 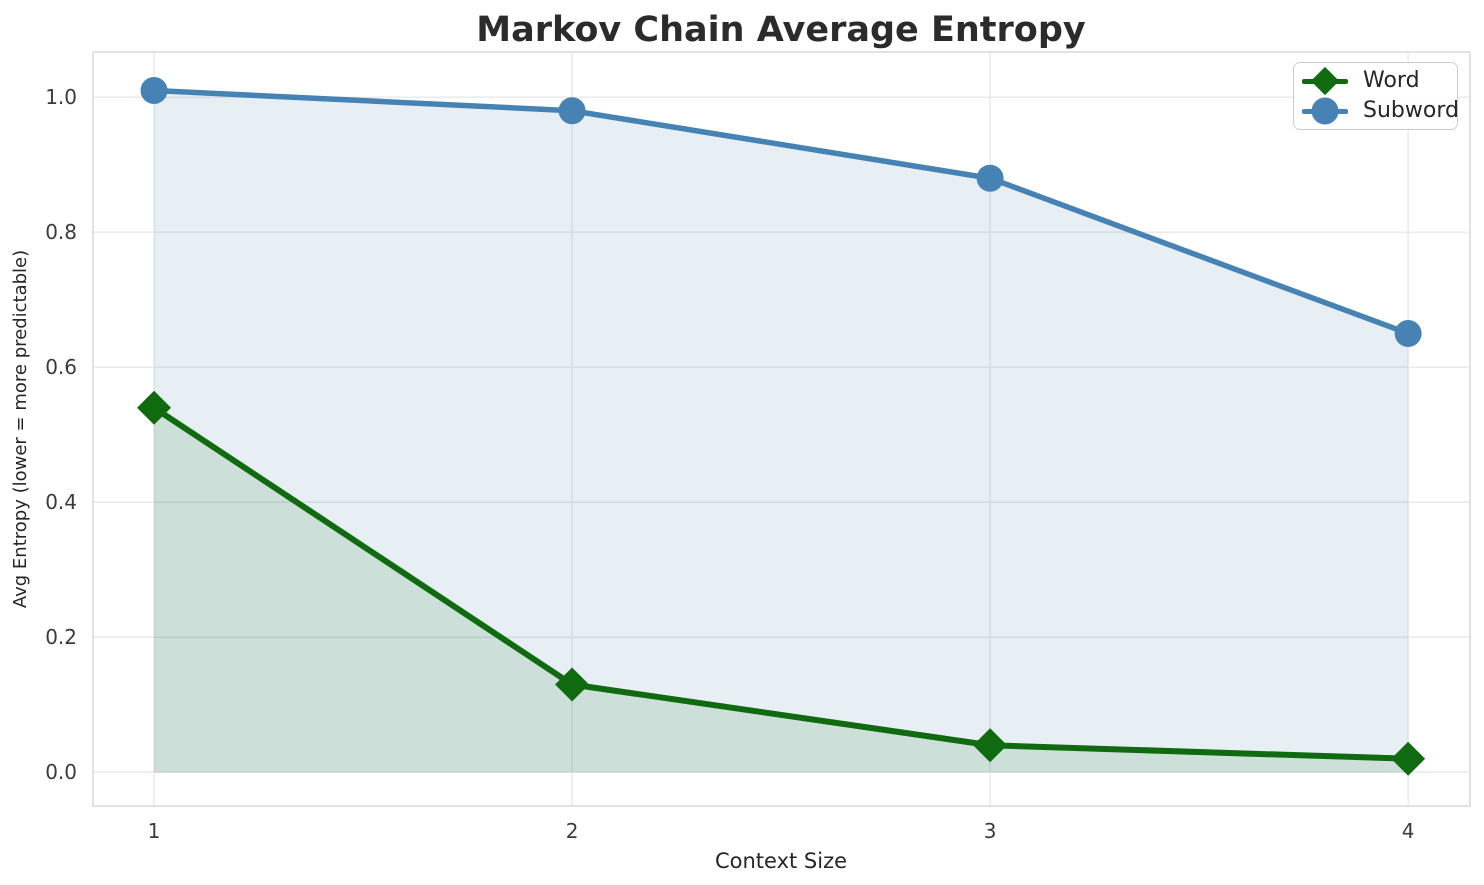 What do you see at coordinates (154, 831) in the screenshot?
I see `x-tick-label: 1` at bounding box center [154, 831].